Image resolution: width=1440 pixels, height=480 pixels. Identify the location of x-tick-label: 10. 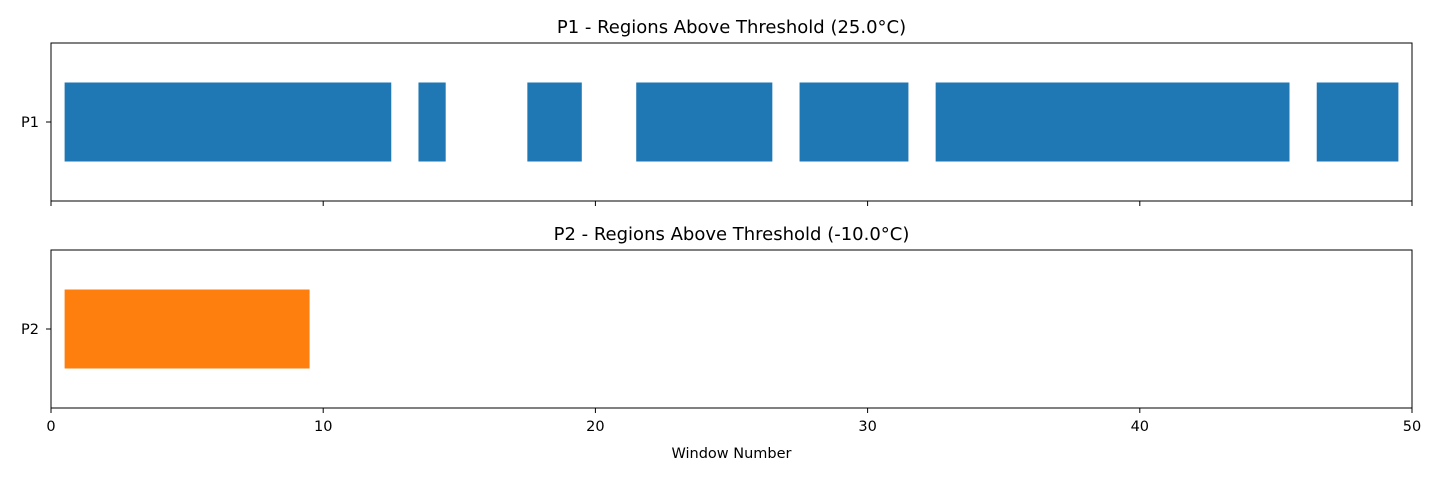
(323, 427).